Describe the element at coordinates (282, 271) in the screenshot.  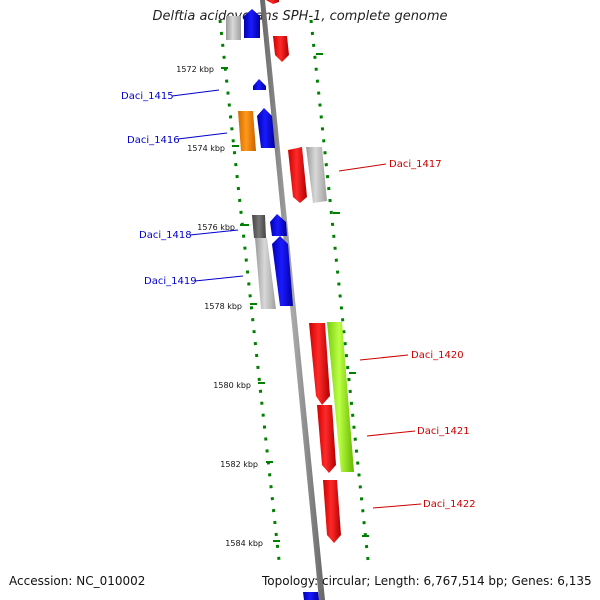
I see `gene-daci-1419-blue` at that location.